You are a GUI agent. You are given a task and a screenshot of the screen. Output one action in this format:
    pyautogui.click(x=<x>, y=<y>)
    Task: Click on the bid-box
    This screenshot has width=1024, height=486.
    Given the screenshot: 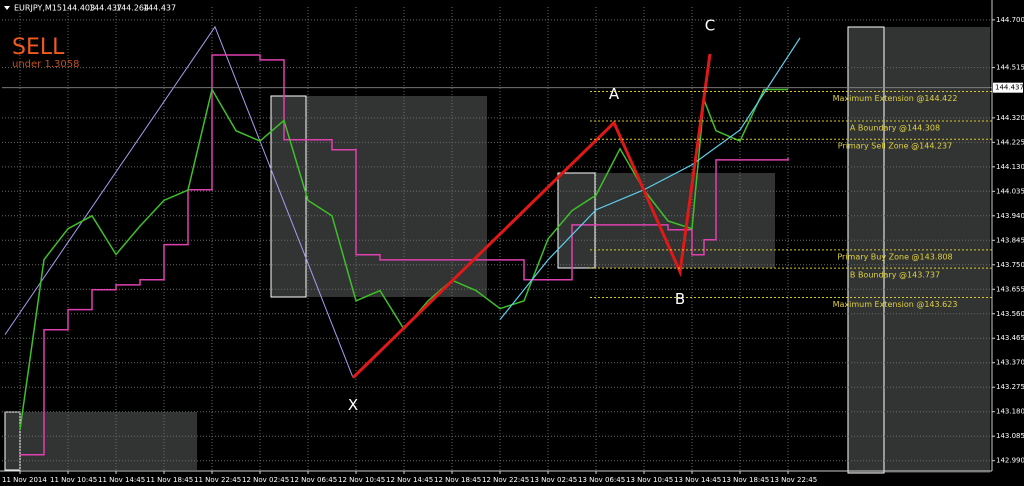 What is the action you would take?
    pyautogui.click(x=1008, y=87)
    